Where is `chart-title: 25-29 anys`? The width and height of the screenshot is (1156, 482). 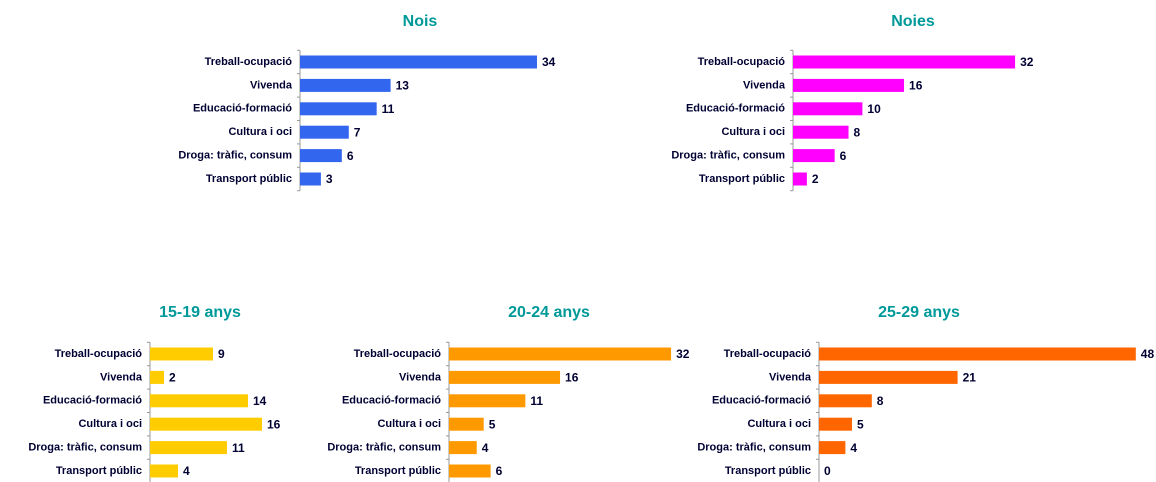 chart-title: 25-29 anys is located at coordinates (919, 312).